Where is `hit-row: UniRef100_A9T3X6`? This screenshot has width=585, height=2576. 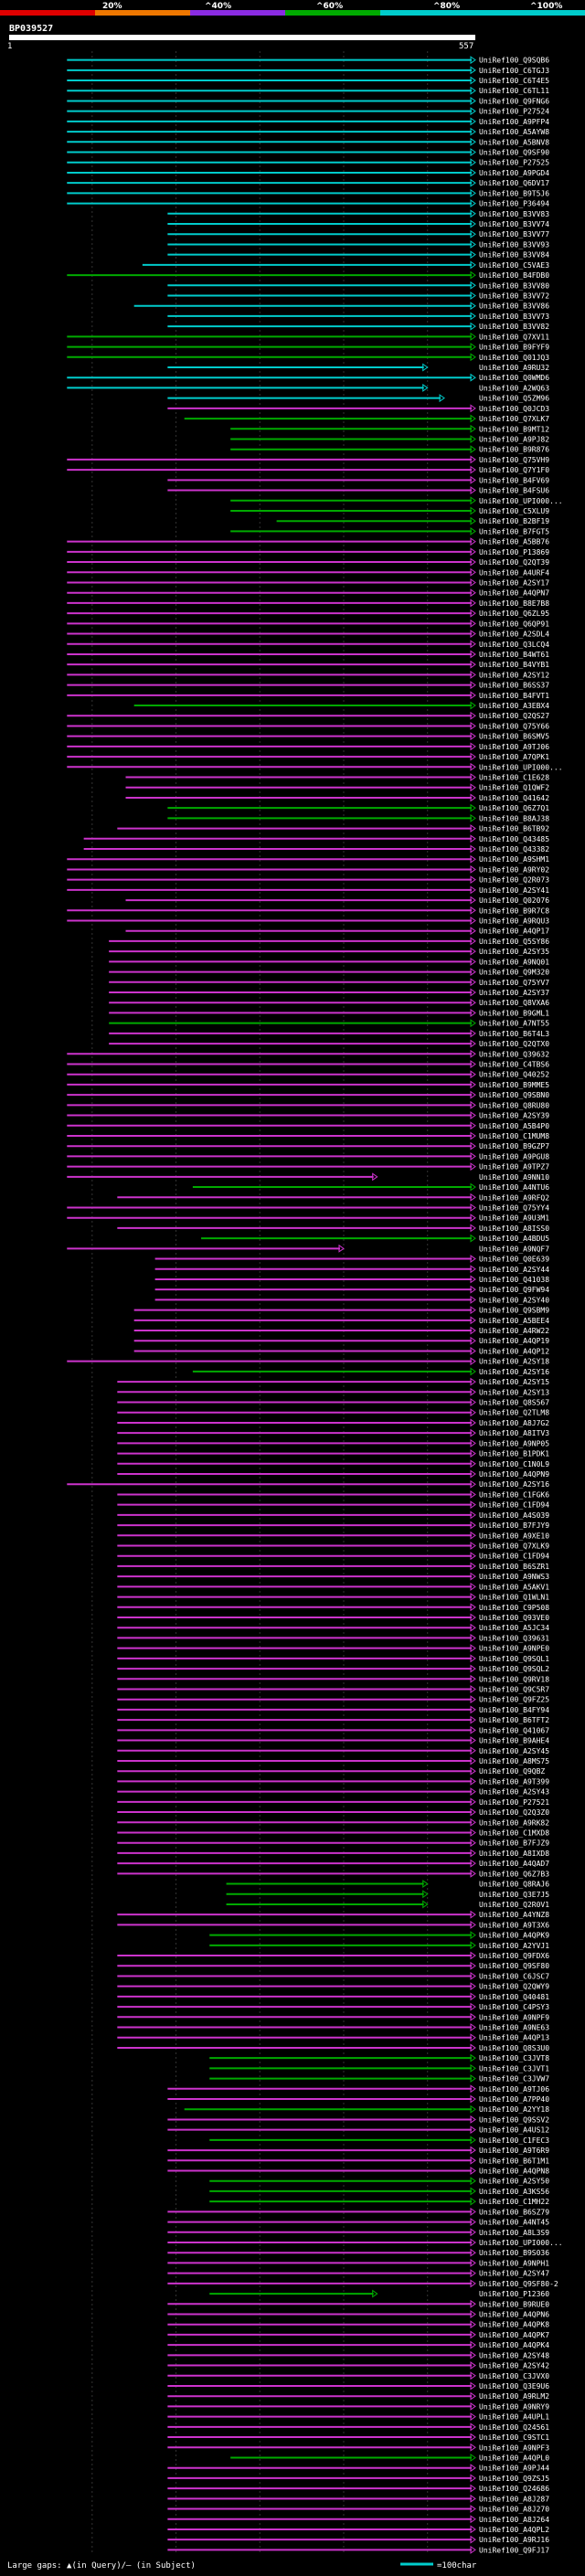
hit-row: UniRef100_A9T3X6 is located at coordinates (333, 1924).